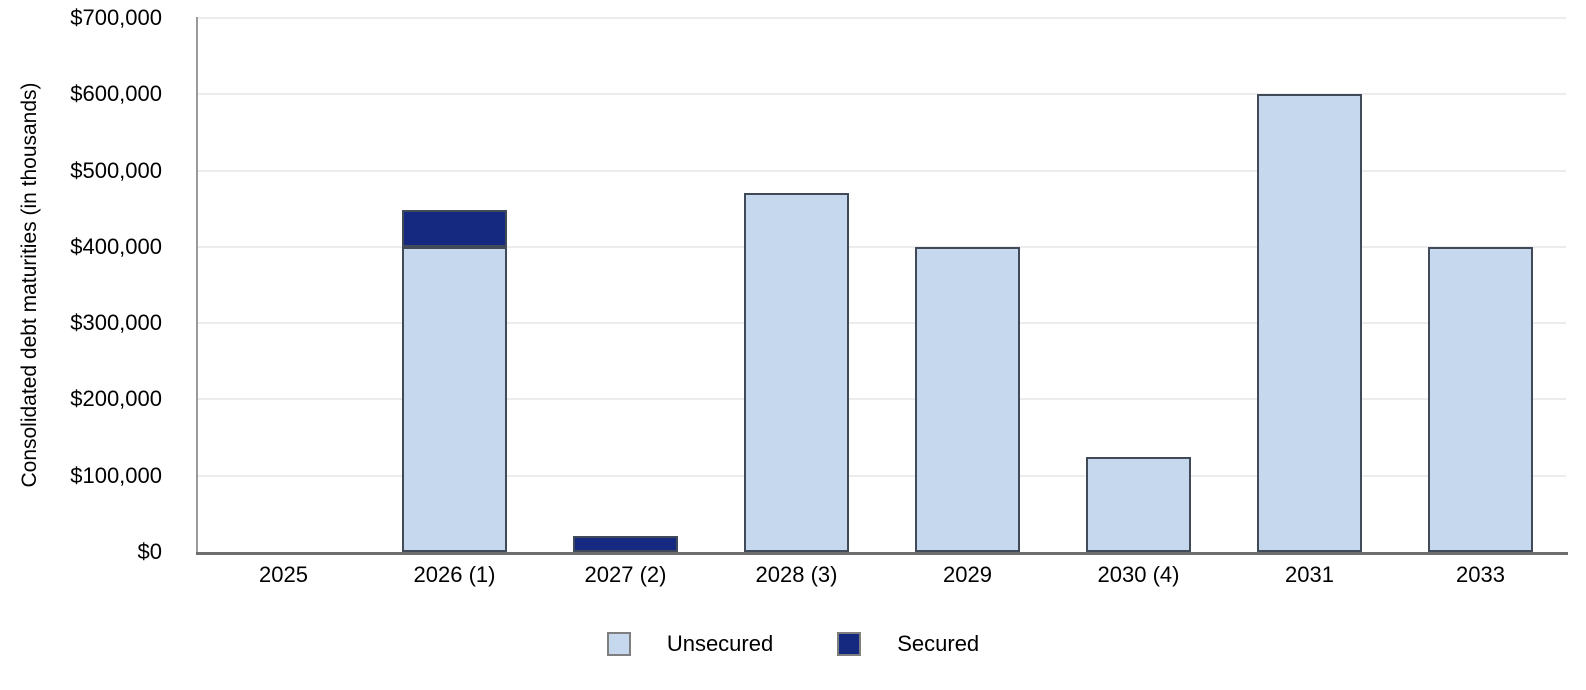 Image resolution: width=1586 pixels, height=690 pixels. What do you see at coordinates (1138, 574) in the screenshot?
I see `x-label-2030-4: 2030 (4)` at bounding box center [1138, 574].